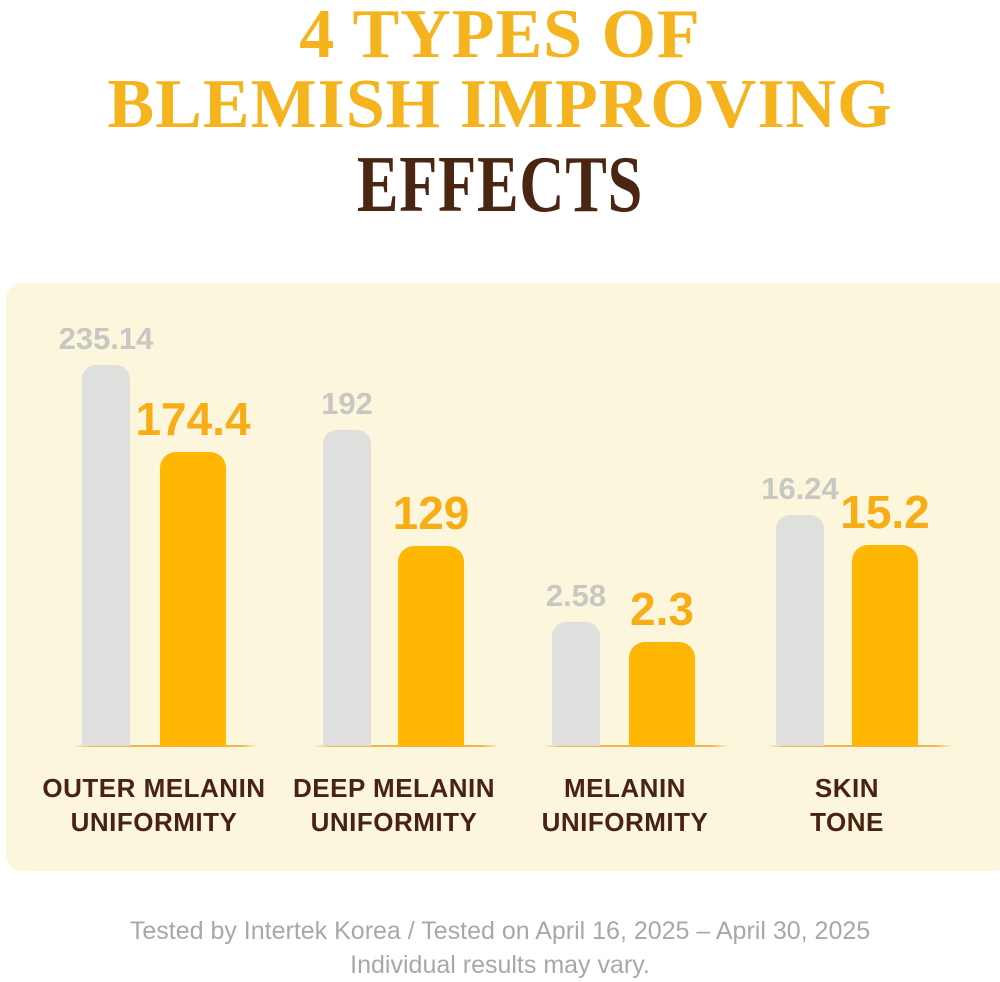 The height and width of the screenshot is (982, 1000). What do you see at coordinates (394, 788) in the screenshot?
I see `category-label-line: DEEP MELANIN` at bounding box center [394, 788].